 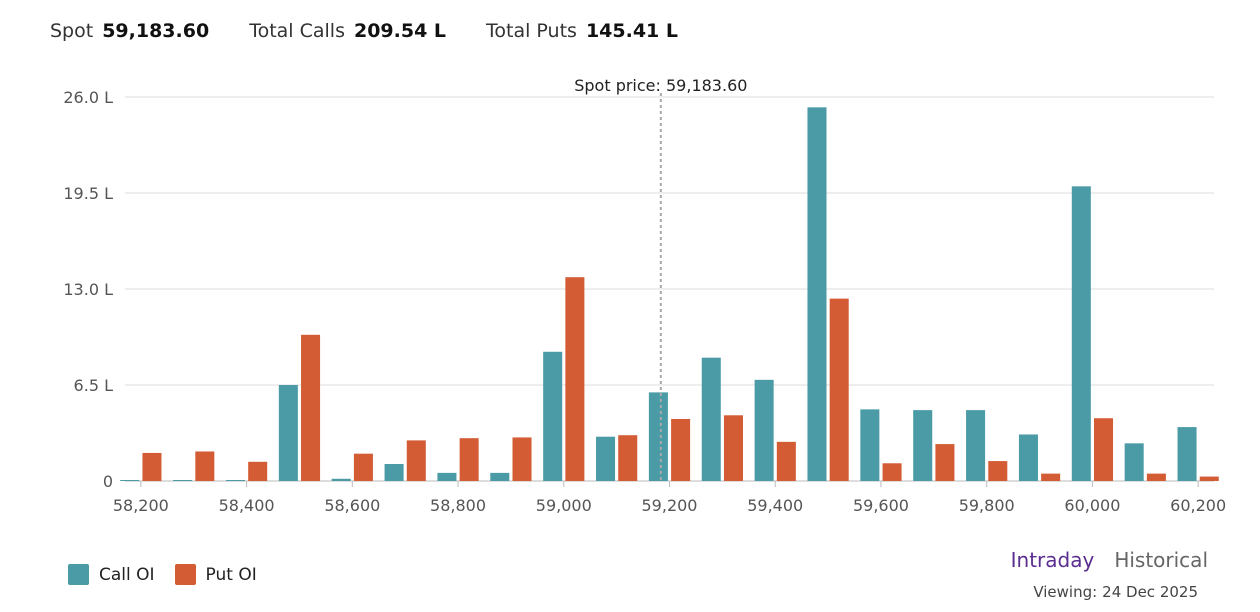 I want to click on legend-item-put: Put OI, so click(x=215, y=574).